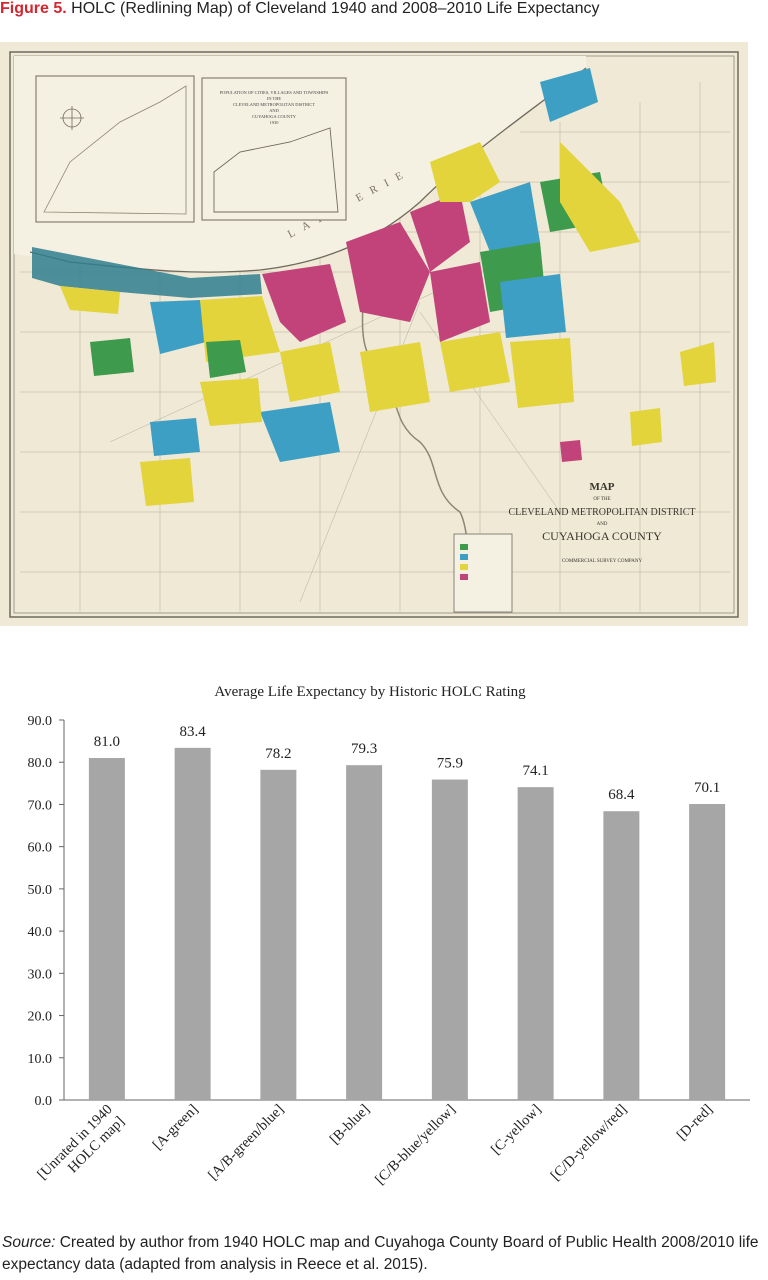 The image size is (768, 1280). Describe the element at coordinates (40, 848) in the screenshot. I see `y-tick-label: 60.0` at that location.